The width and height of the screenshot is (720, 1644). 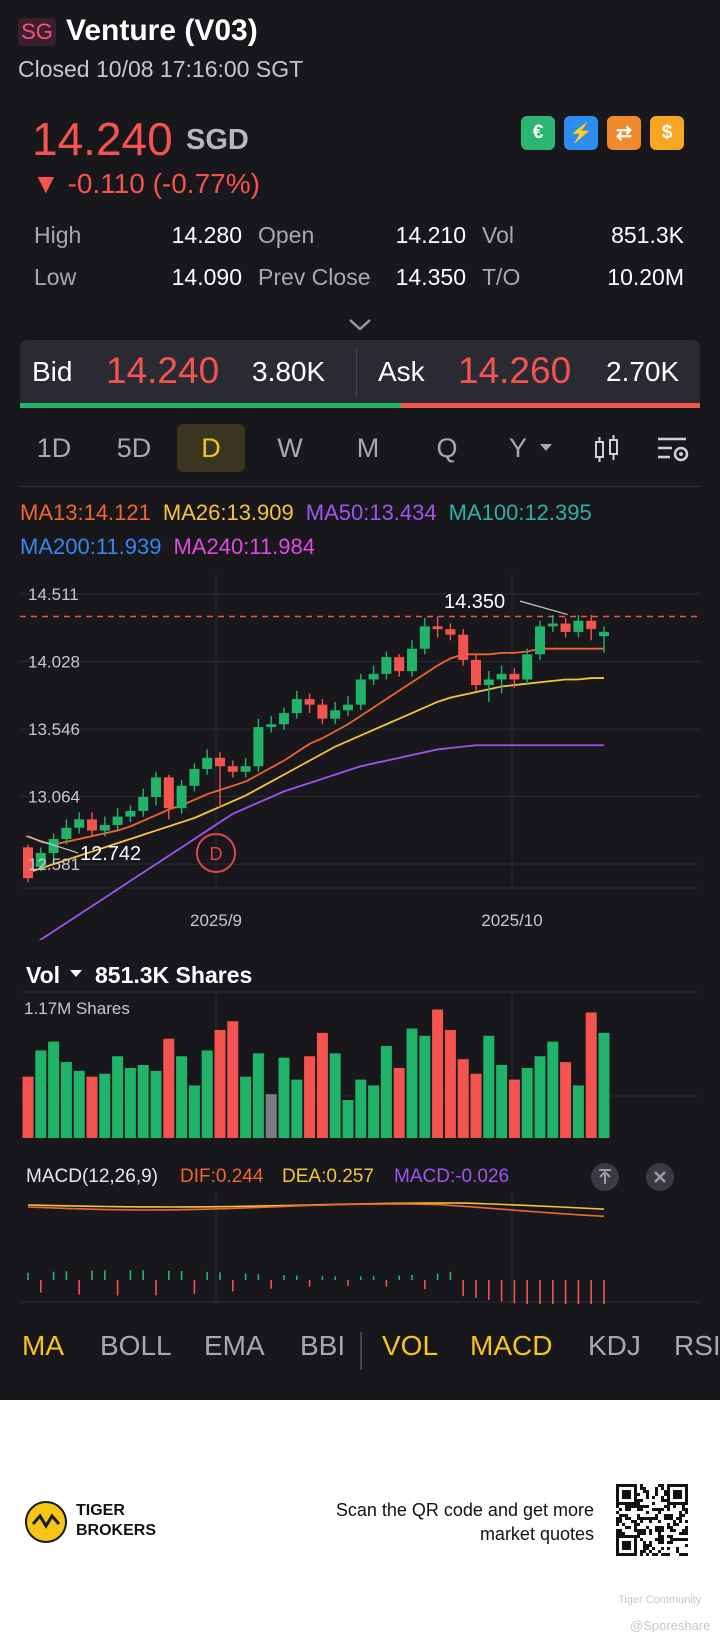 What do you see at coordinates (43, 1345) in the screenshot?
I see `tab-ma: MA` at bounding box center [43, 1345].